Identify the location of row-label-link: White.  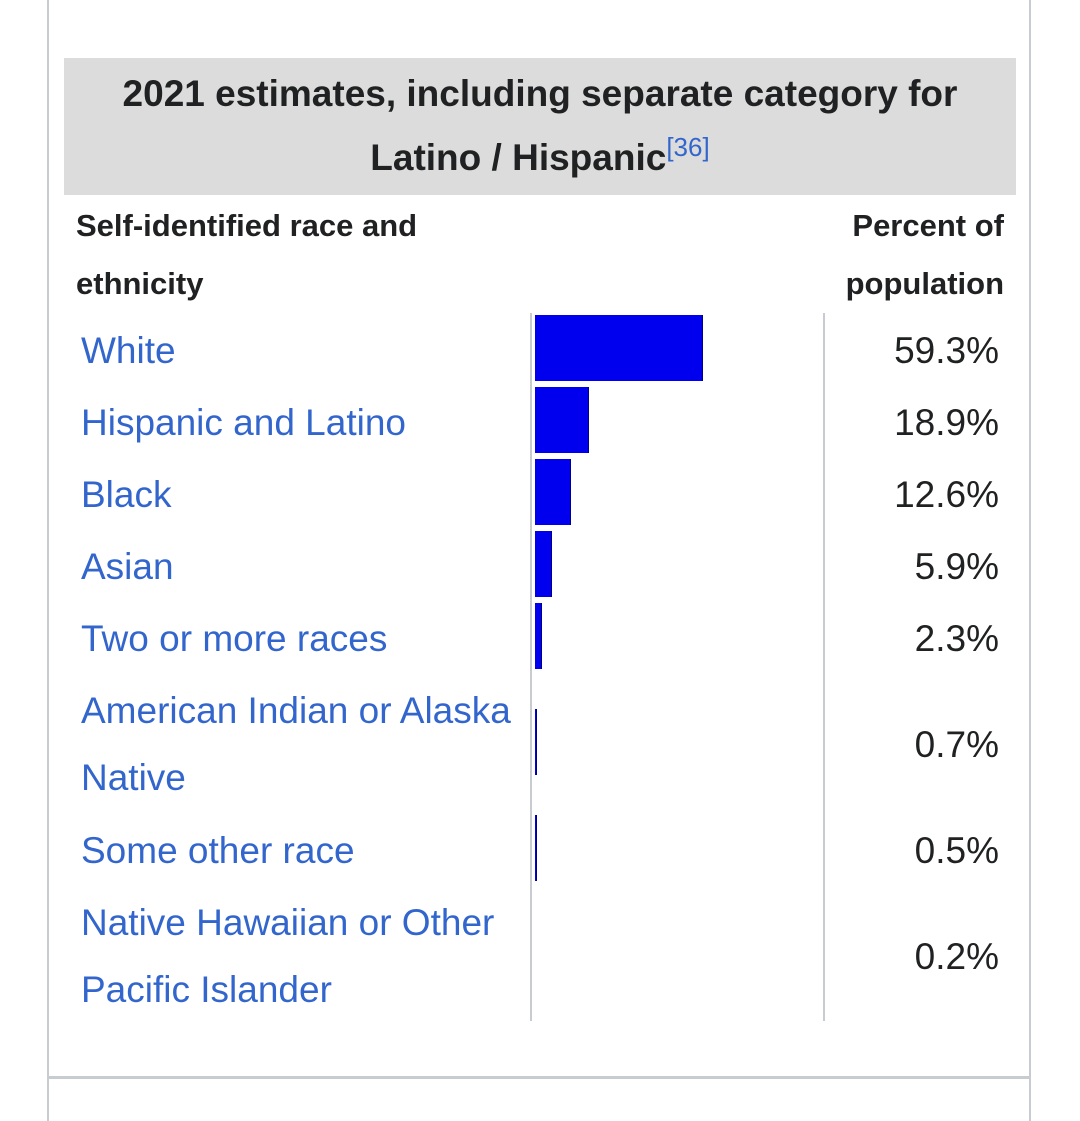
(128, 350).